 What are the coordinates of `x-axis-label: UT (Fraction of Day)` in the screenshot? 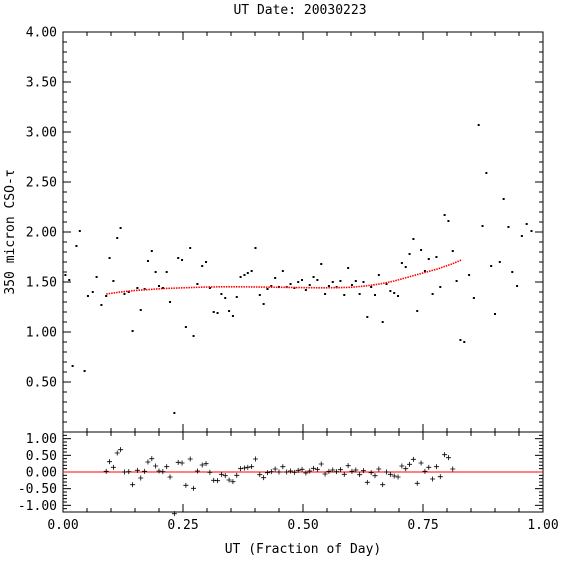 It's located at (303, 549).